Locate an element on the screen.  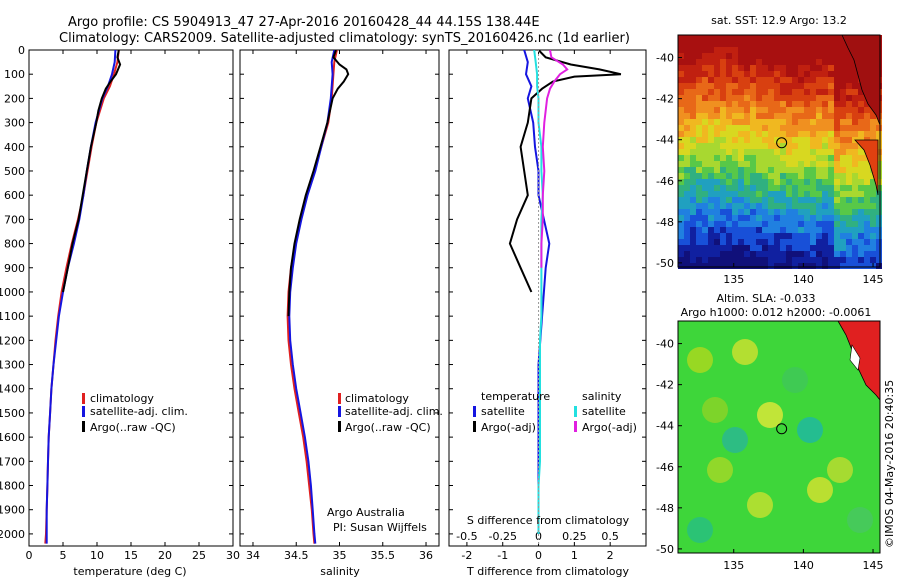
legend-swatch-climatology is located at coordinates (339, 398).